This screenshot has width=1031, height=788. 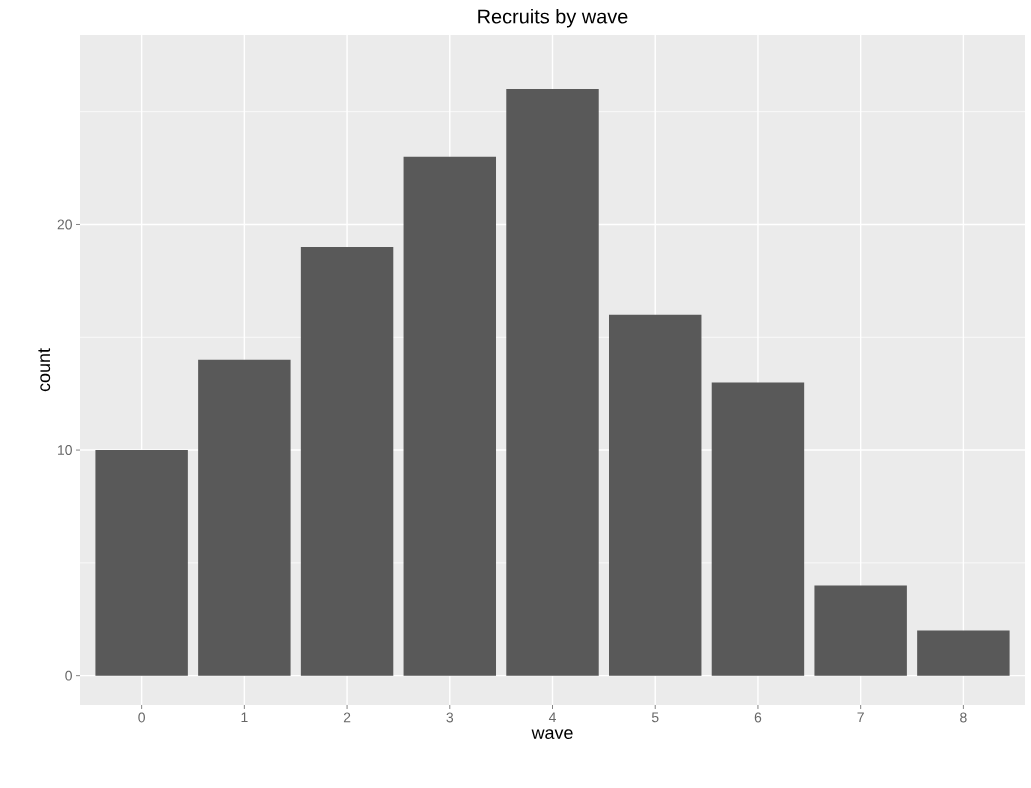 I want to click on x-tick-label: 1, so click(x=244, y=717).